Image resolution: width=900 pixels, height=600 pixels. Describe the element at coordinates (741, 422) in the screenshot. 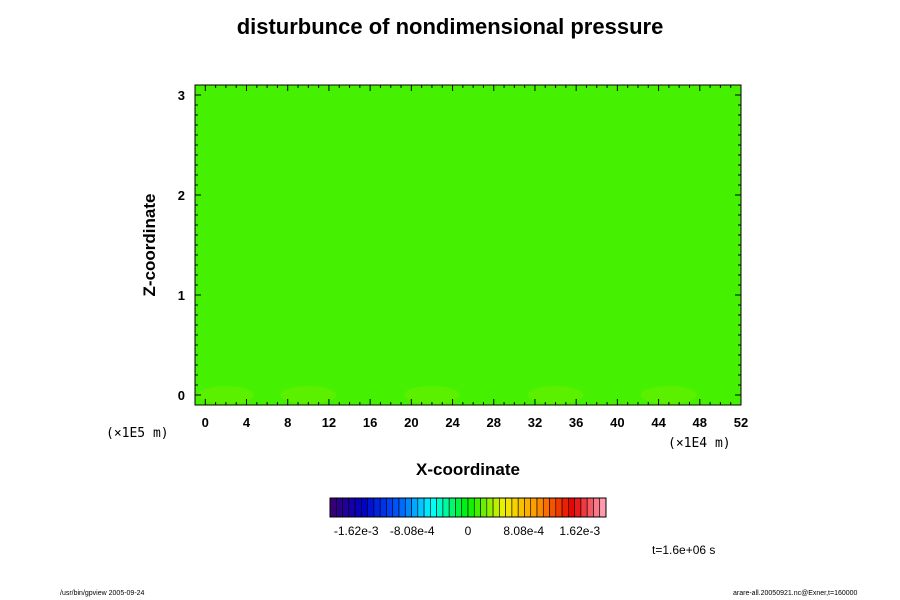

I see `x-tick-label: 52` at that location.